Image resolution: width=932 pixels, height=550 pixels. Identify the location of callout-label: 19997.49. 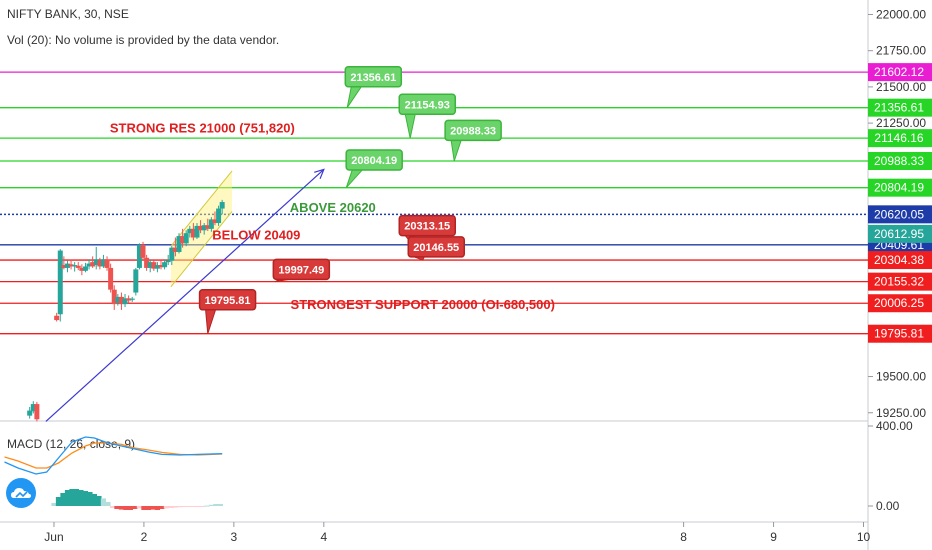
(301, 270).